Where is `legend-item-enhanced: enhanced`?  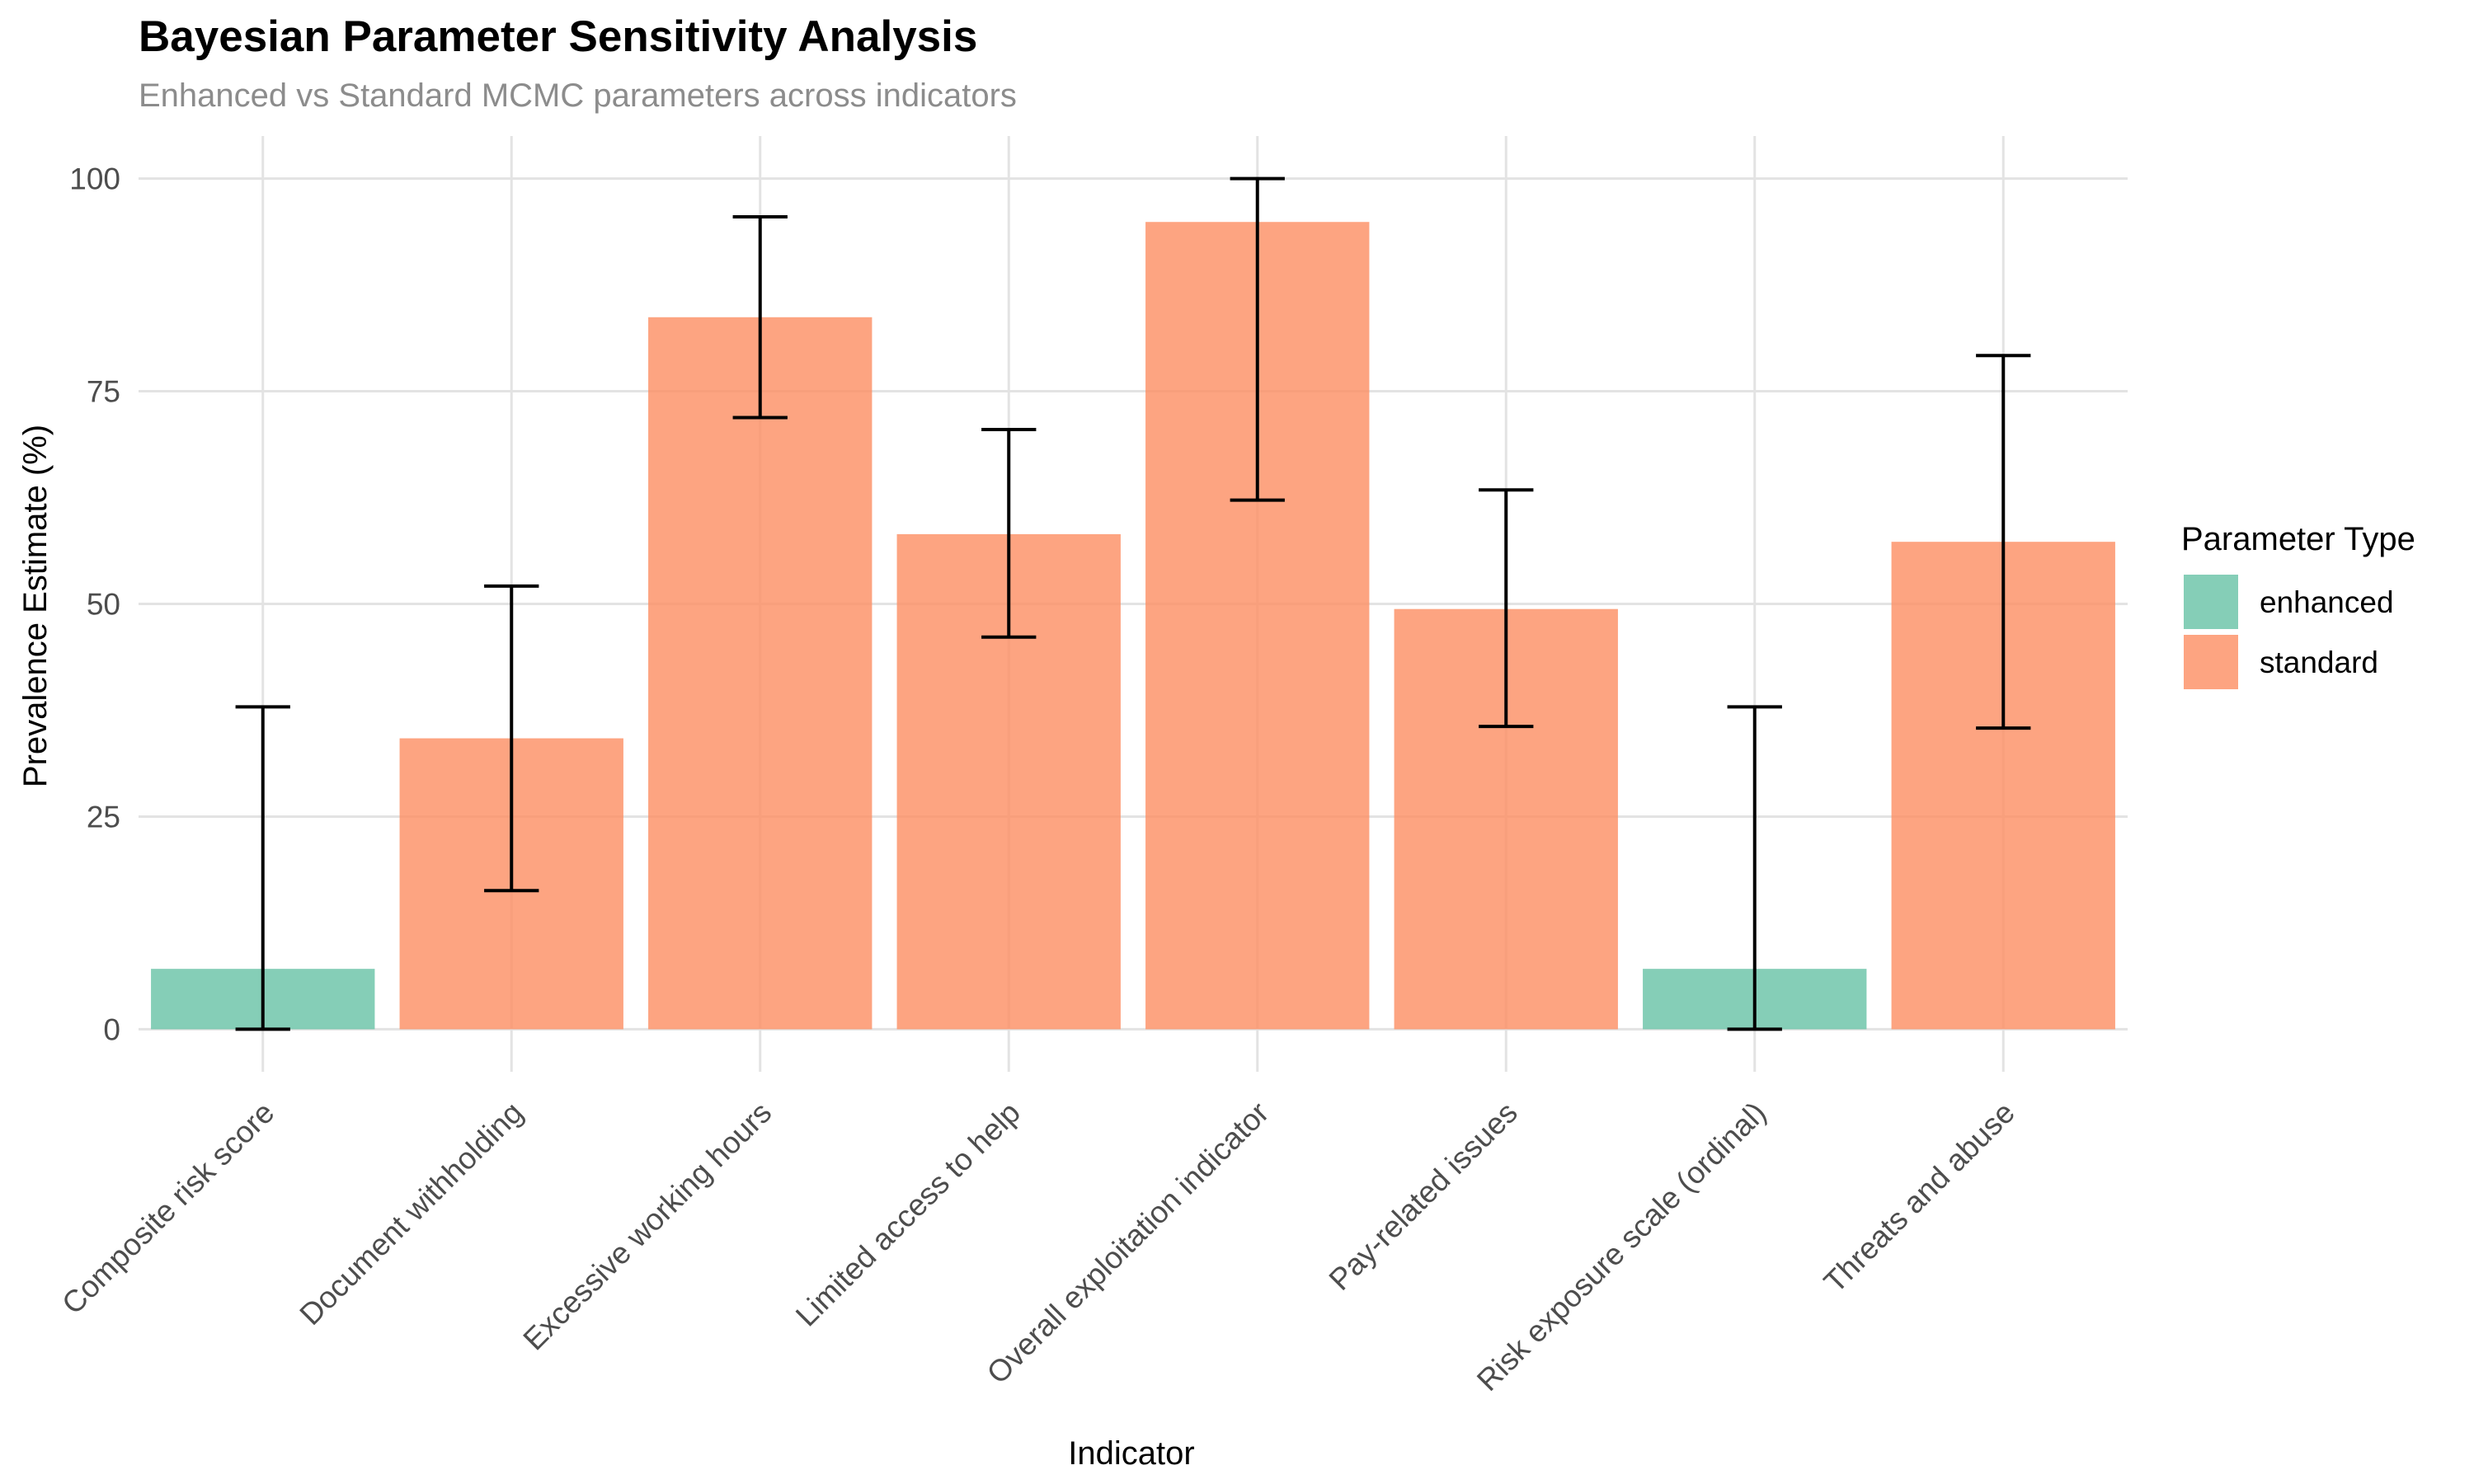 legend-item-enhanced: enhanced is located at coordinates (2289, 602).